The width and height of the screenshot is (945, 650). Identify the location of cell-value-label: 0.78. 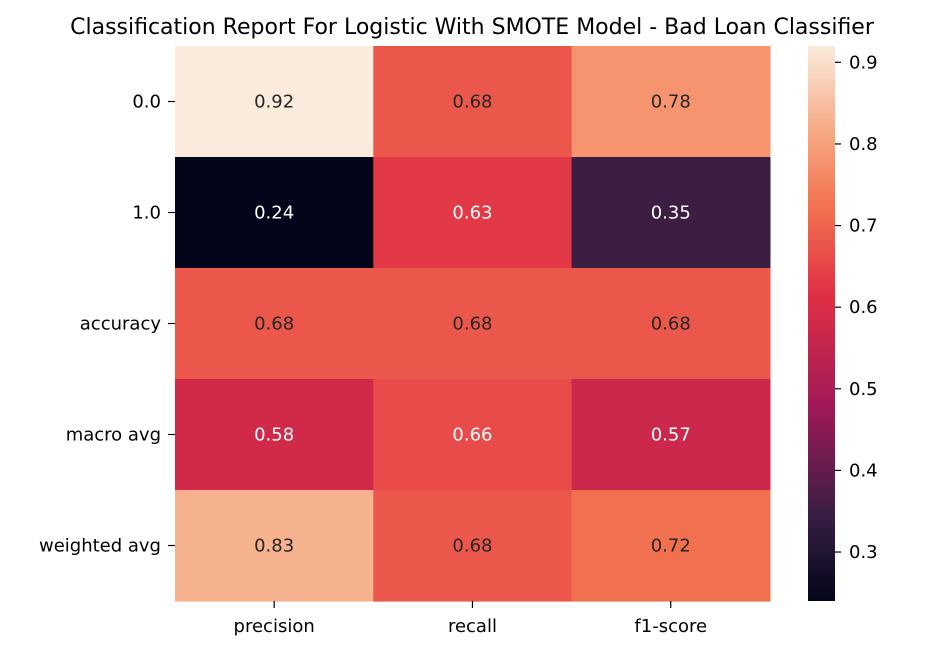
(671, 102).